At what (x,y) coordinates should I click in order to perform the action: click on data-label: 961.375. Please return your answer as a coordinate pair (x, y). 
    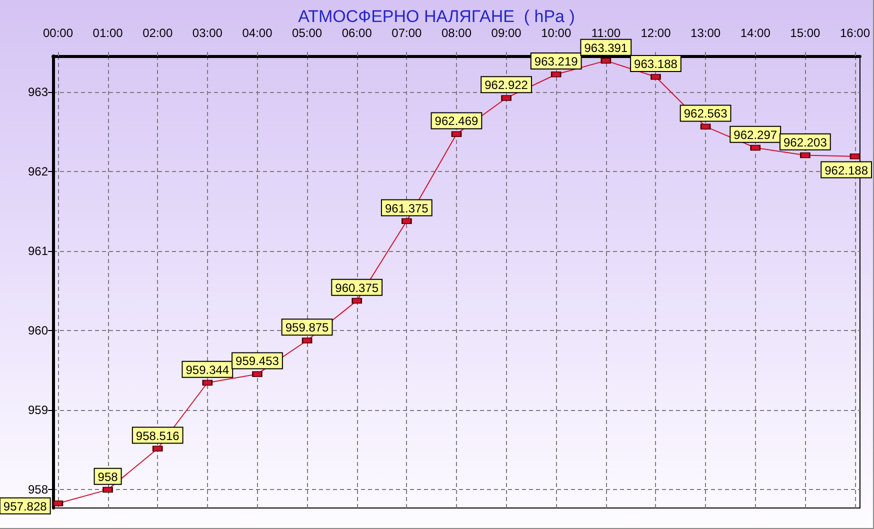
    Looking at the image, I should click on (406, 208).